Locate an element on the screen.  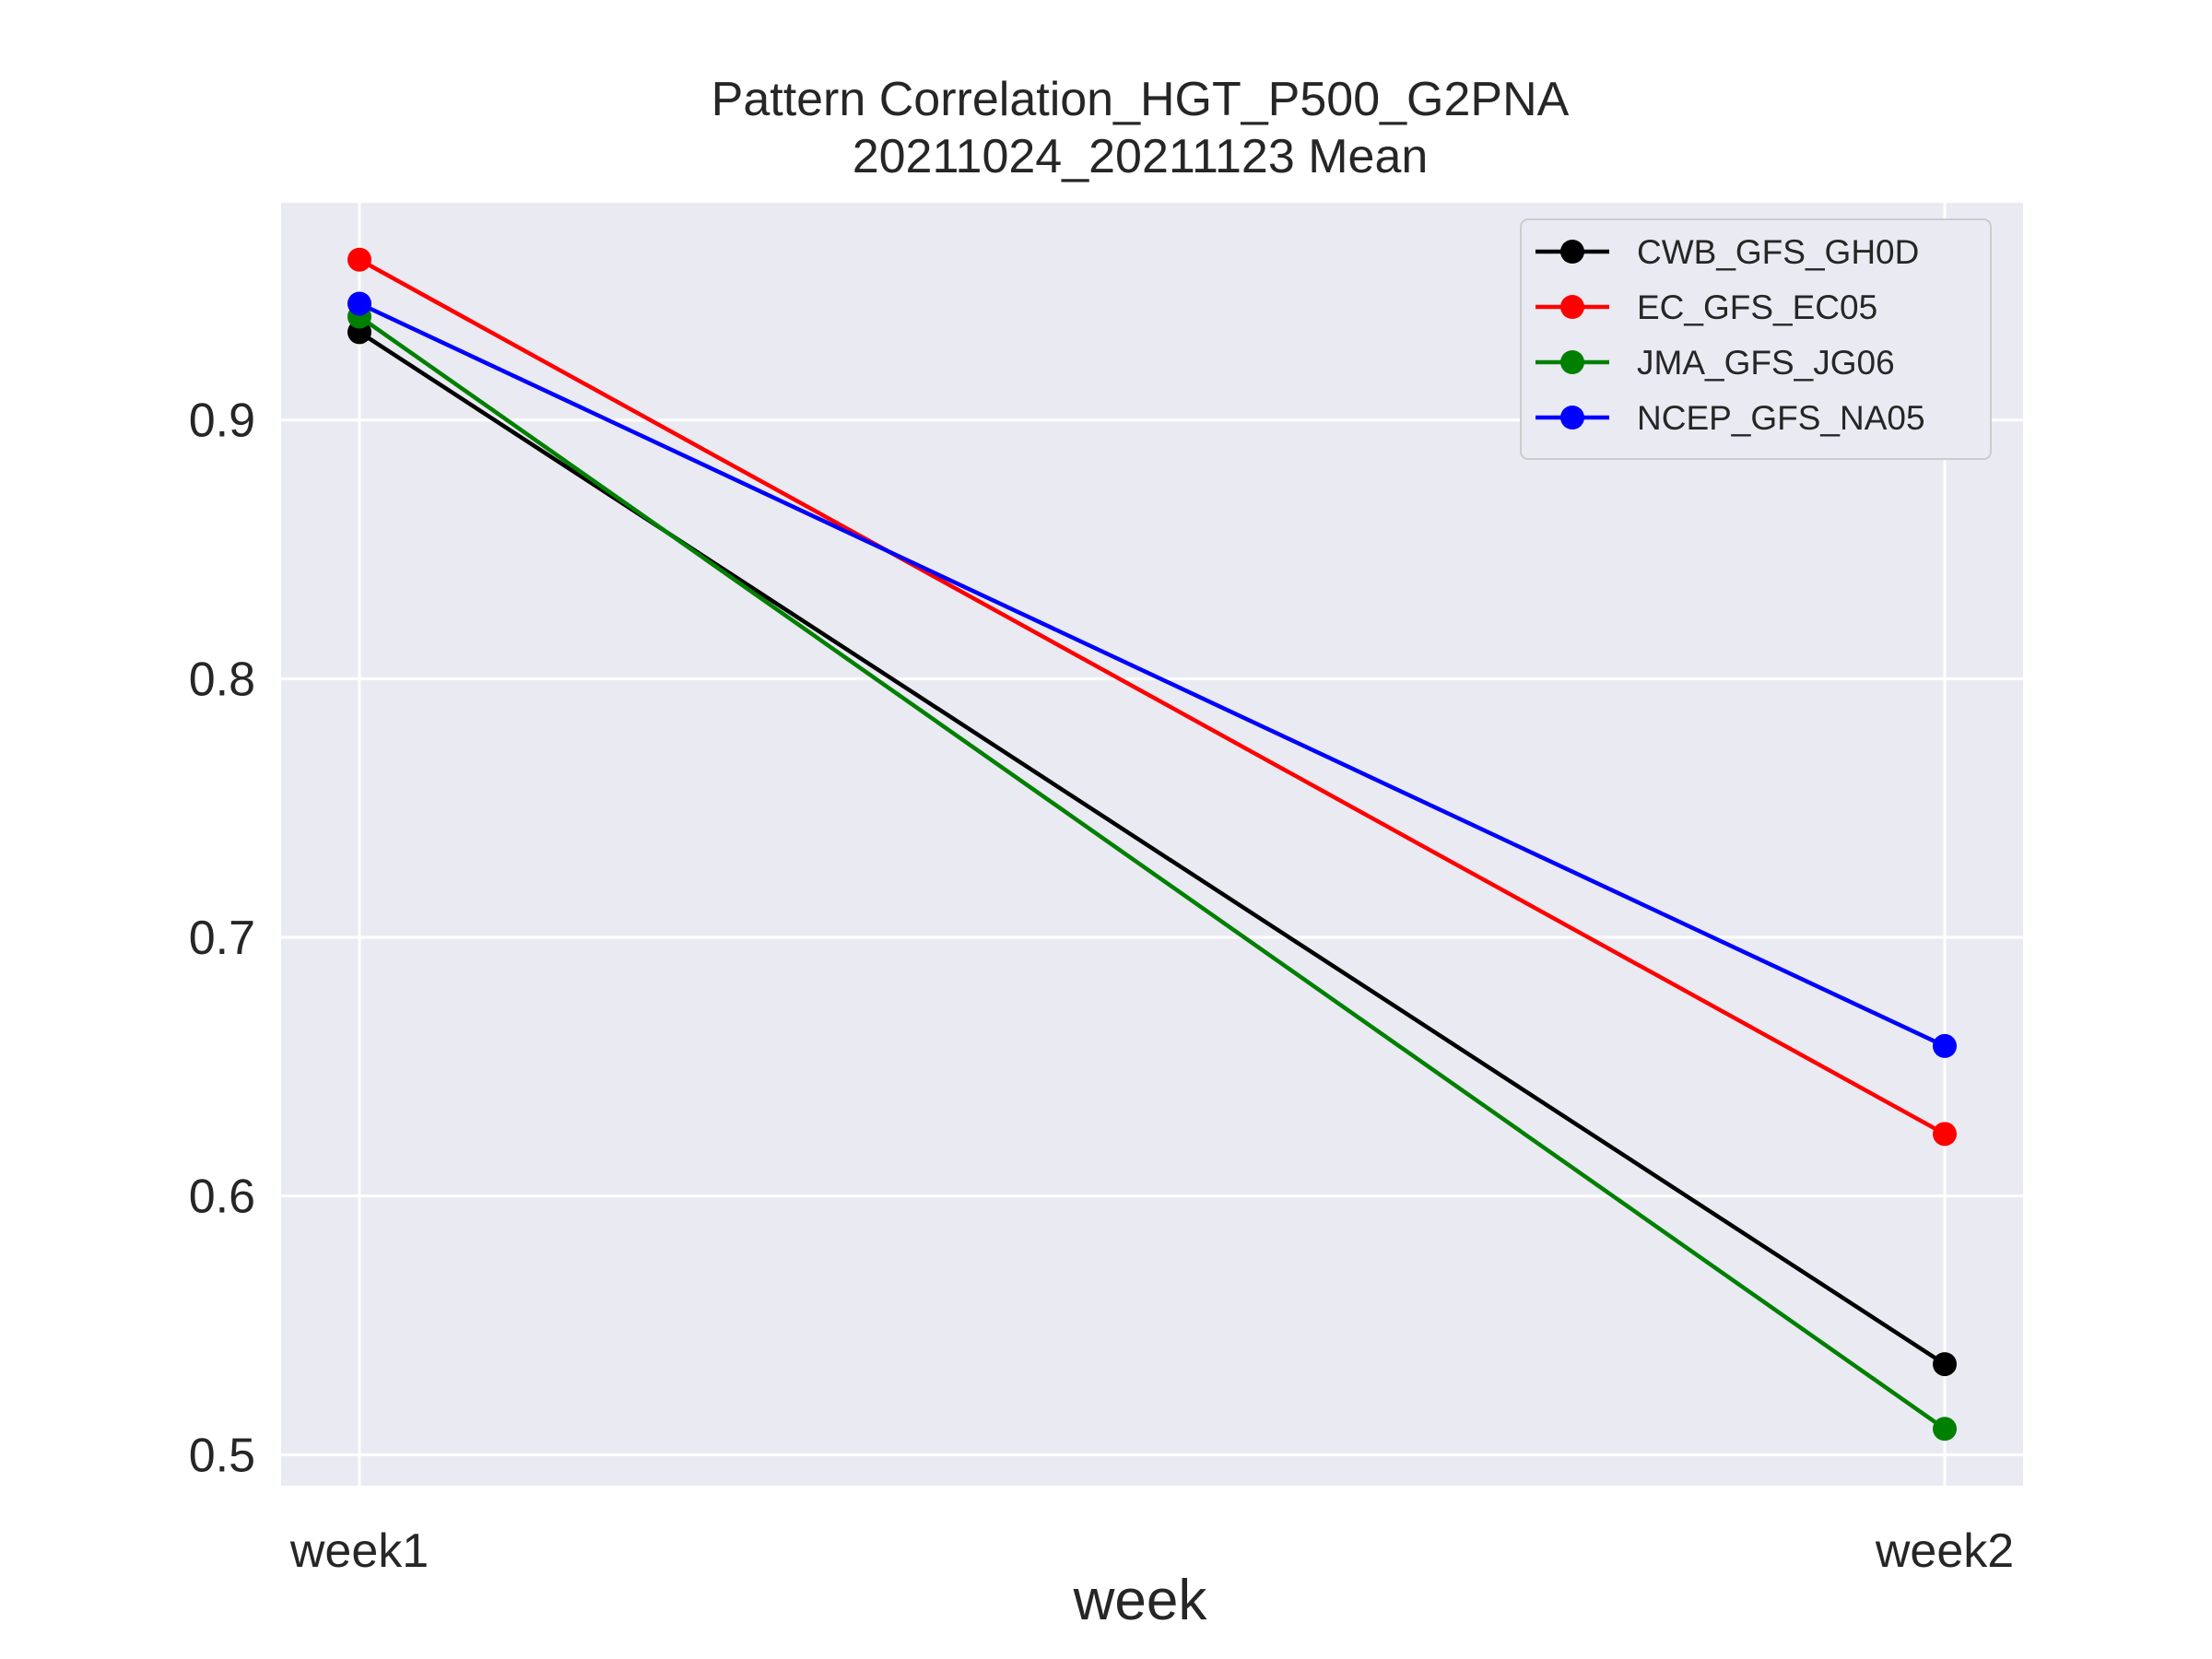
y-tick-label: 0.8 is located at coordinates (222, 679).